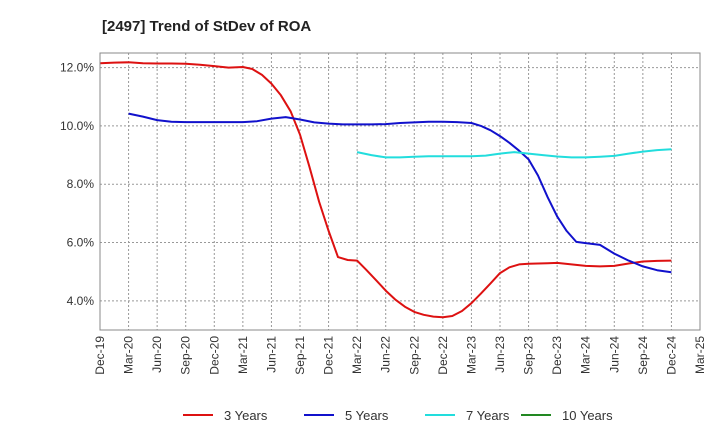  What do you see at coordinates (700, 355) in the screenshot?
I see `x-tick-label: Mar-25` at bounding box center [700, 355].